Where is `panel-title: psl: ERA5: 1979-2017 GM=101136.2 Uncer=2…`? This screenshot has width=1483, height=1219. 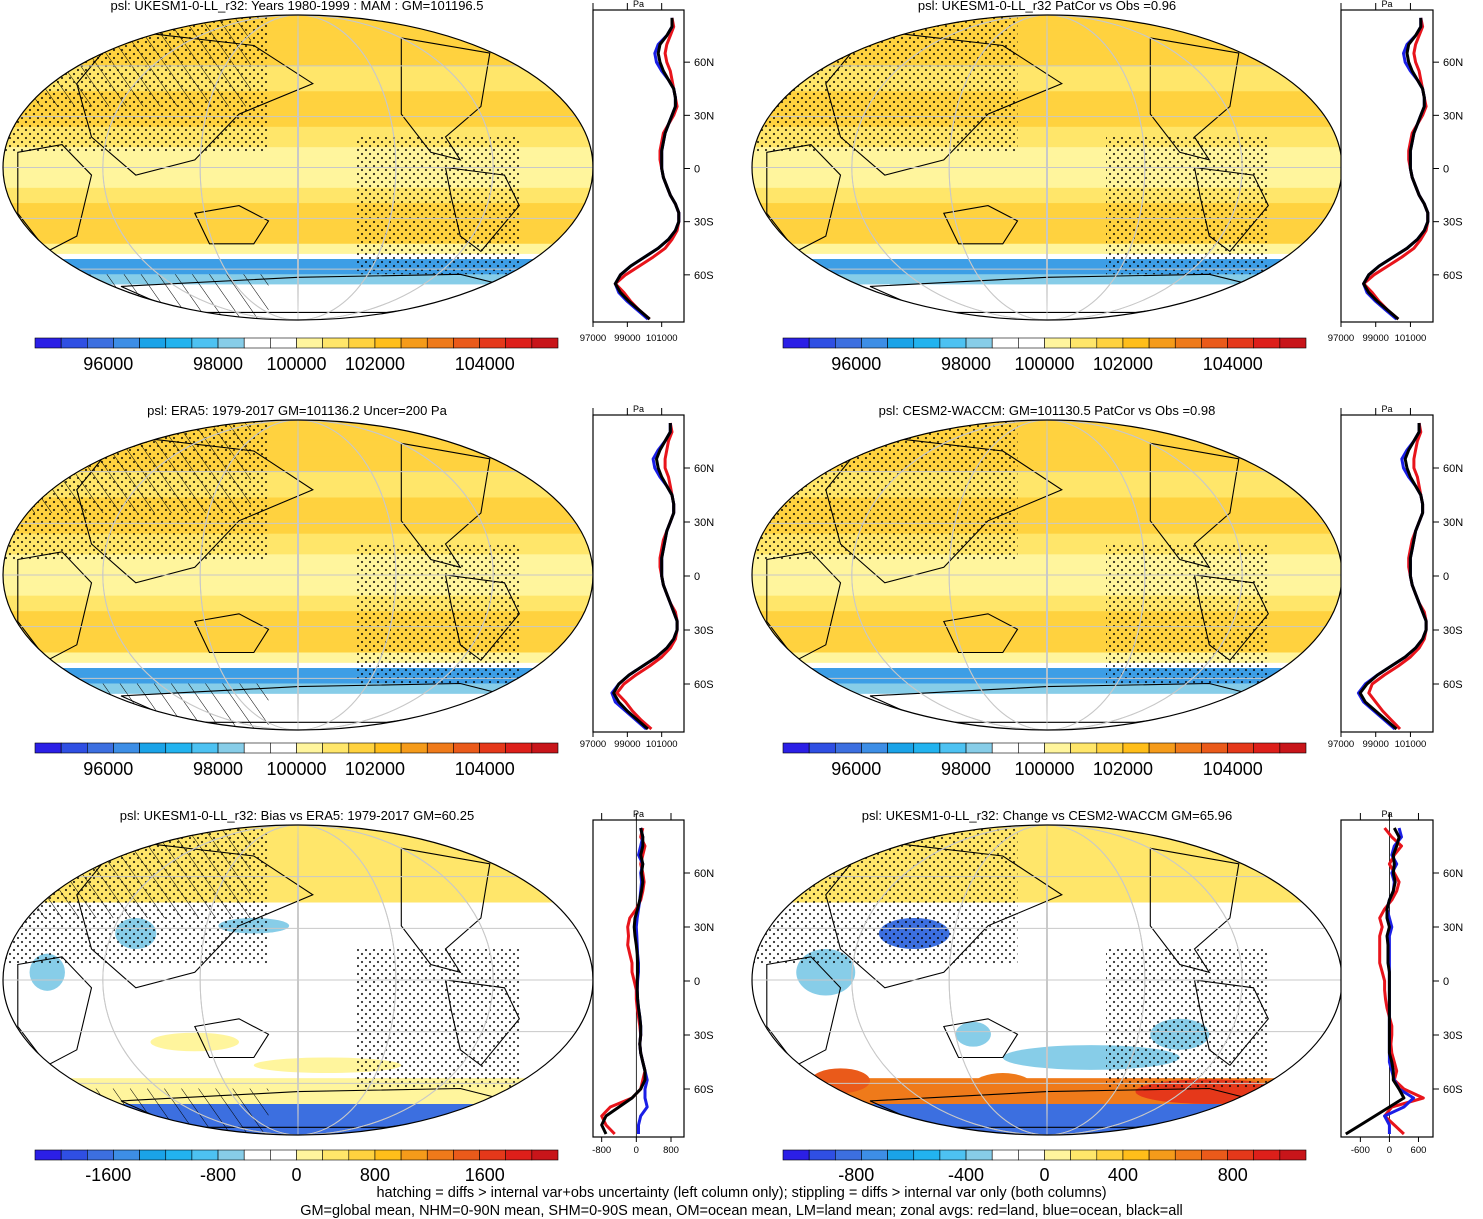
panel-title: psl: ERA5: 1979-2017 GM=101136.2 Uncer=2… is located at coordinates (297, 410).